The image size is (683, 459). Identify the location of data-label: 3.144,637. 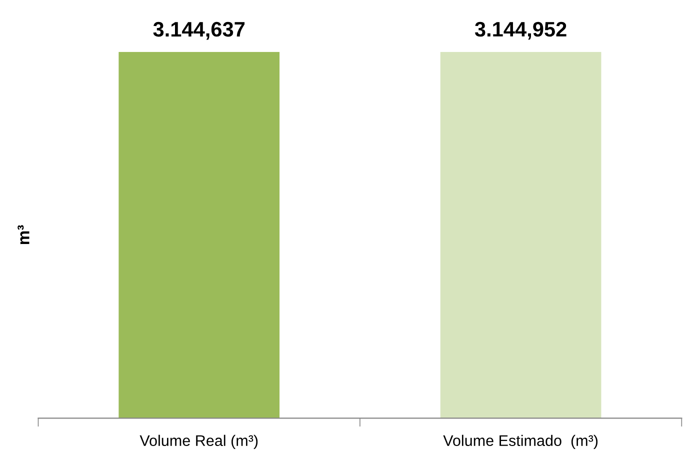
(199, 31).